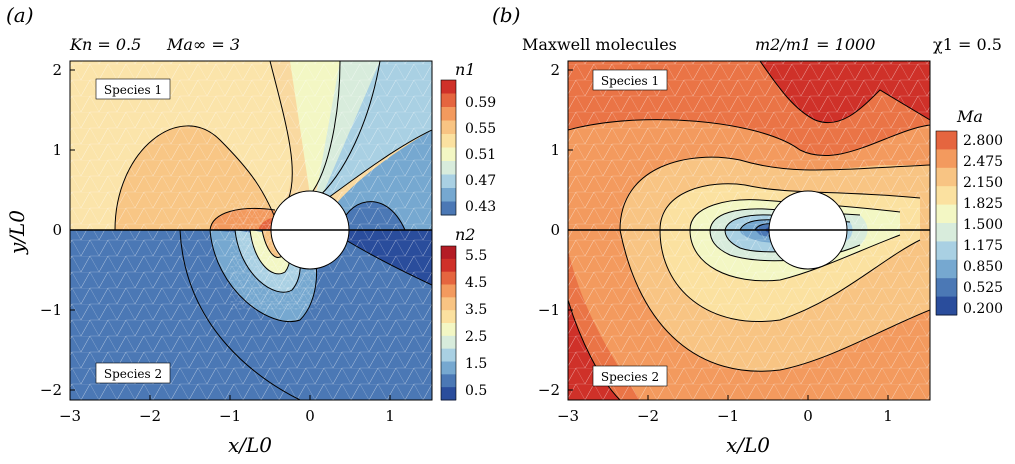 This screenshot has height=464, width=1015. What do you see at coordinates (983, 183) in the screenshot?
I see `panel-b-colorbar-ma-tick: 2.150` at bounding box center [983, 183].